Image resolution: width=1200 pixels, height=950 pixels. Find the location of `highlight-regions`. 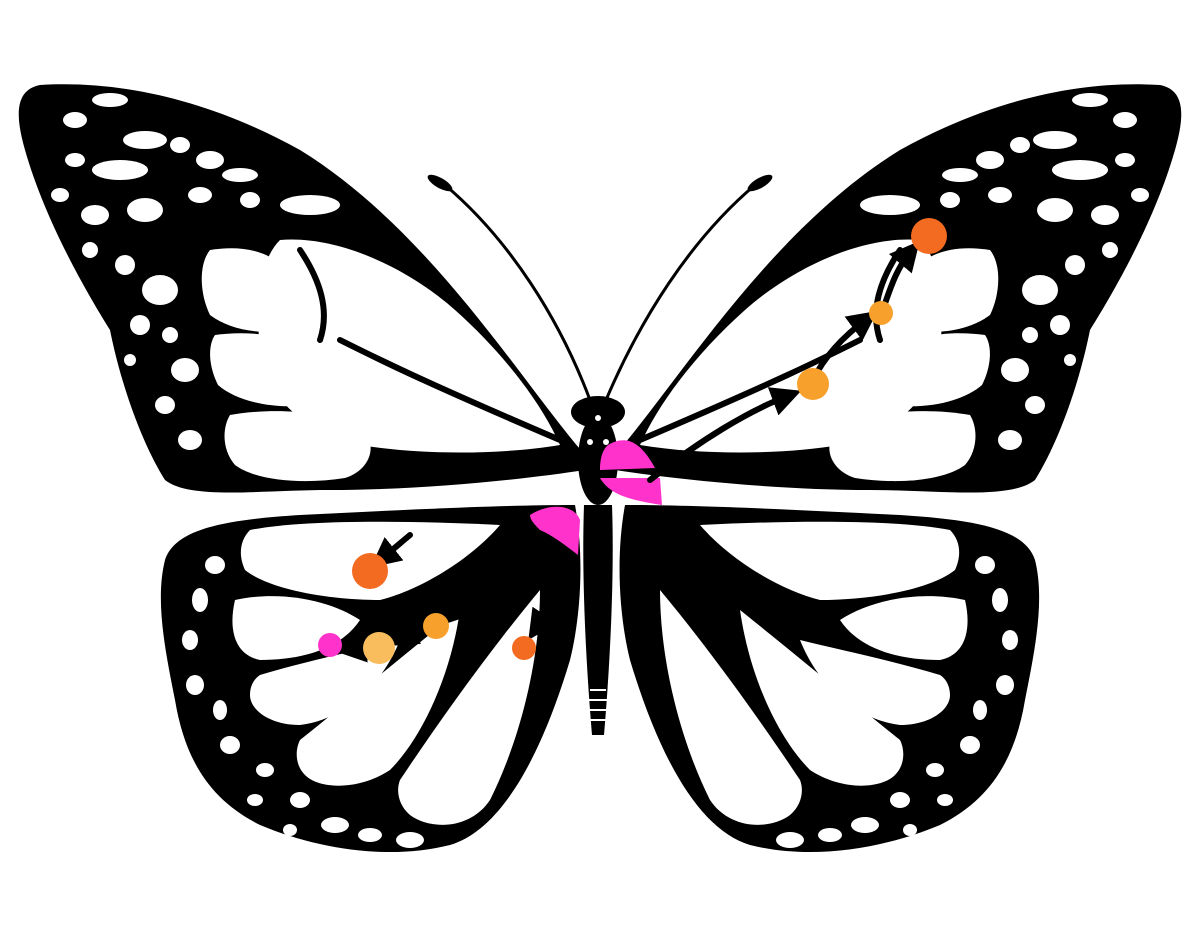

highlight-regions is located at coordinates (596, 497).